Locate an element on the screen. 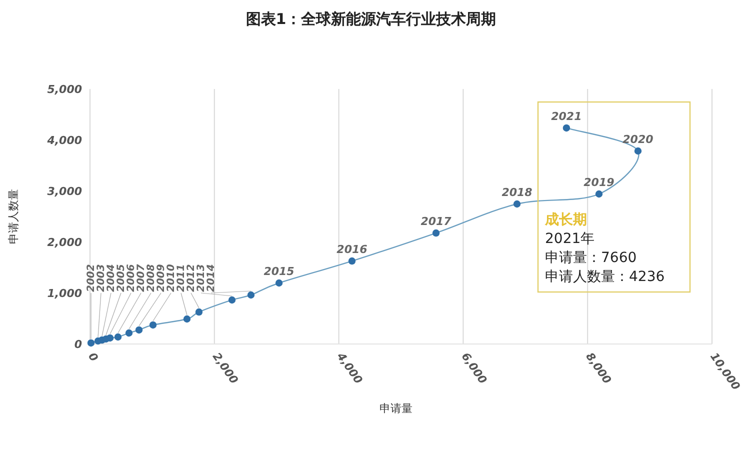 This screenshot has height=462, width=742. chart-title: 图表1：全球新能源汽车行业技术周期 is located at coordinates (371, 19).